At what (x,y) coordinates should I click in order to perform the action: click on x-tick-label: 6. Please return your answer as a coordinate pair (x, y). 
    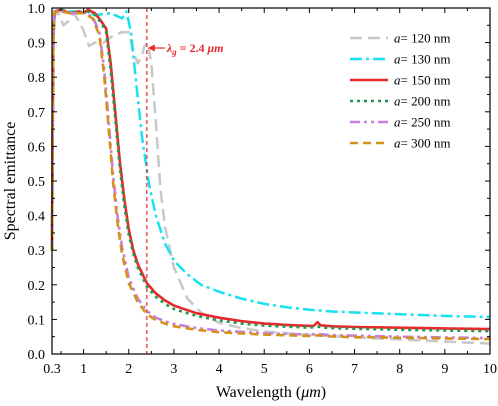
    Looking at the image, I should click on (309, 369).